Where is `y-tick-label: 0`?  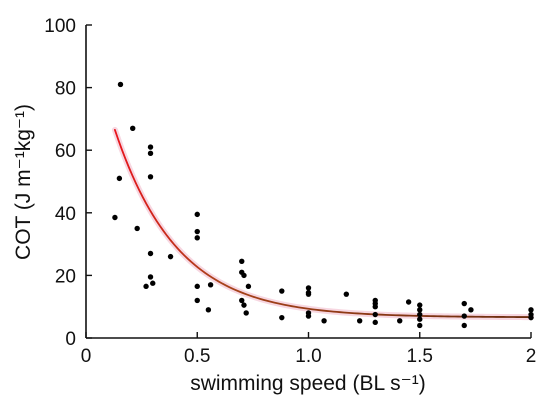
y-tick-label: 0 is located at coordinates (70, 339).